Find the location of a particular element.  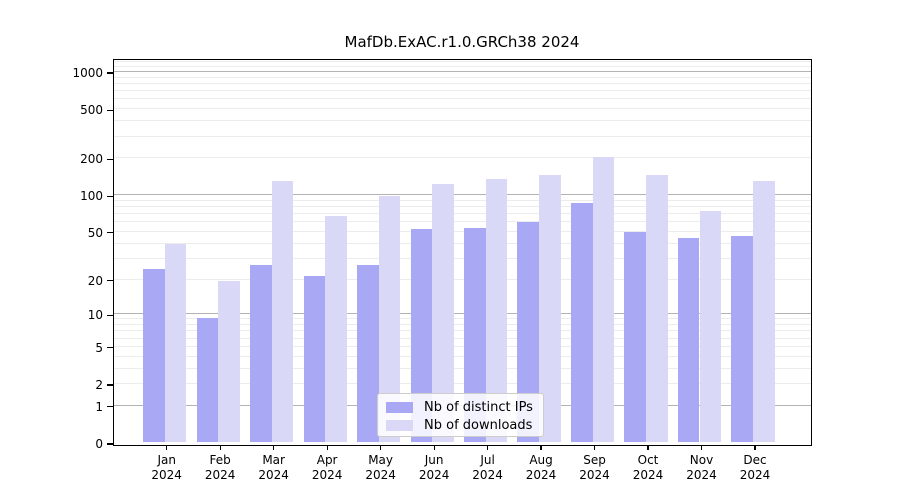

y-tick-label-100: 100 is located at coordinates (91, 196).